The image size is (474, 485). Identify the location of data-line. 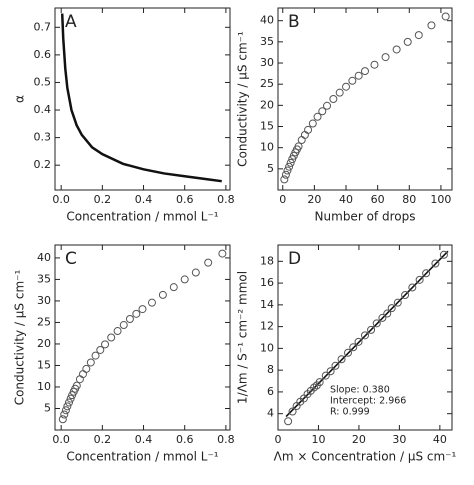
(141, 98).